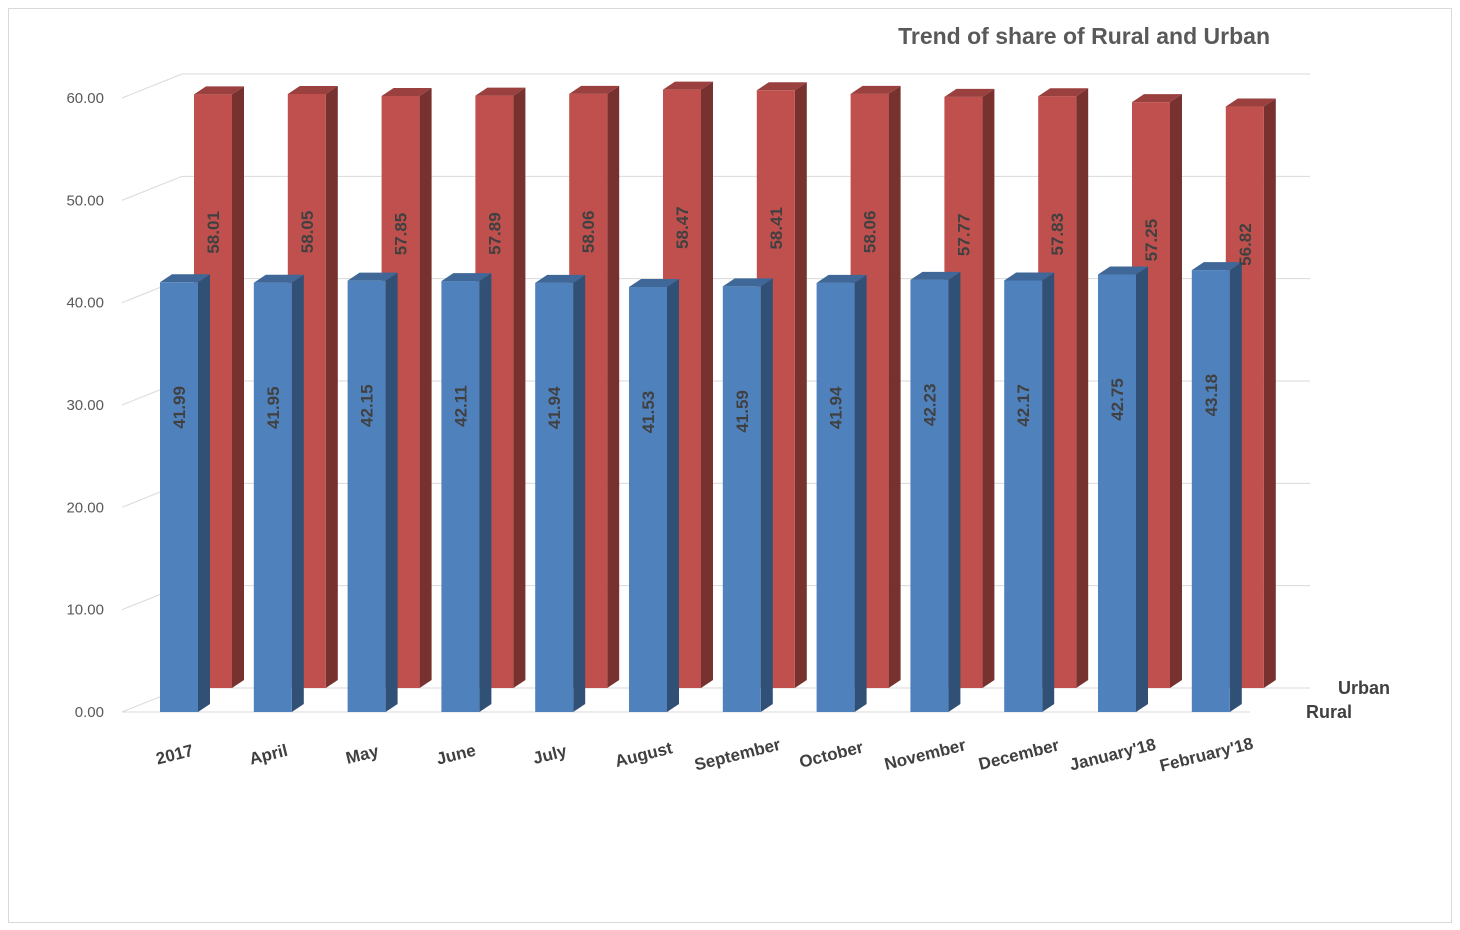 The width and height of the screenshot is (1460, 930). I want to click on x-tick-label: May, so click(362, 754).